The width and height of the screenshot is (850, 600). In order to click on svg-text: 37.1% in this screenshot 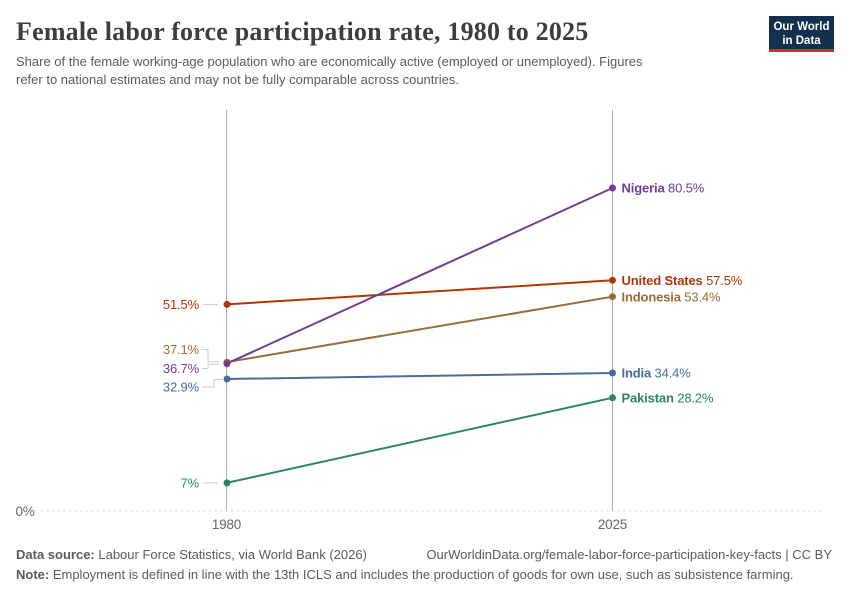, I will do `click(181, 349)`.